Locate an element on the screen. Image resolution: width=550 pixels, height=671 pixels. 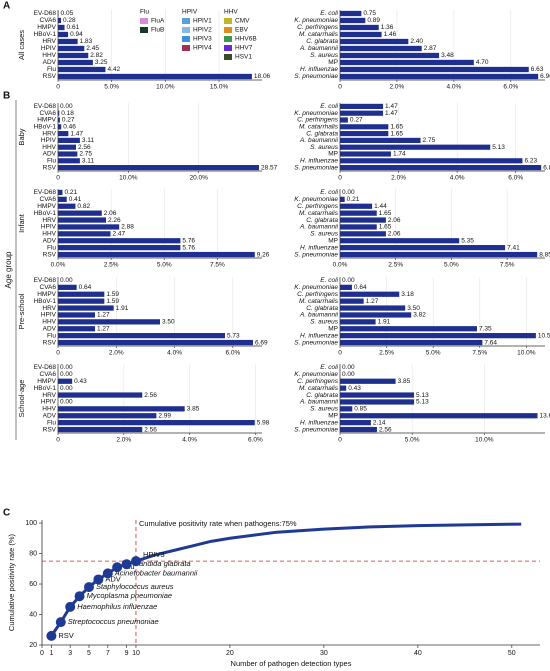
category-label: MP is located at coordinates (333, 240).